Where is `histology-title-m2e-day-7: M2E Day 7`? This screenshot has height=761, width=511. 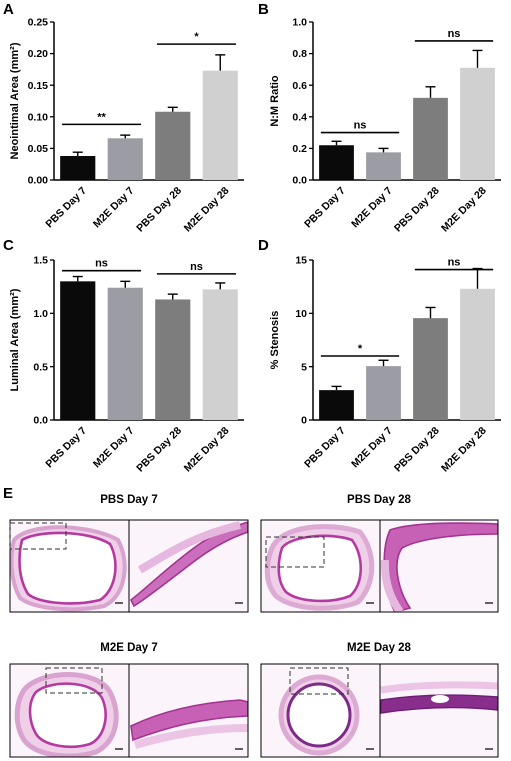 histology-title-m2e-day-7: M2E Day 7 is located at coordinates (129, 648).